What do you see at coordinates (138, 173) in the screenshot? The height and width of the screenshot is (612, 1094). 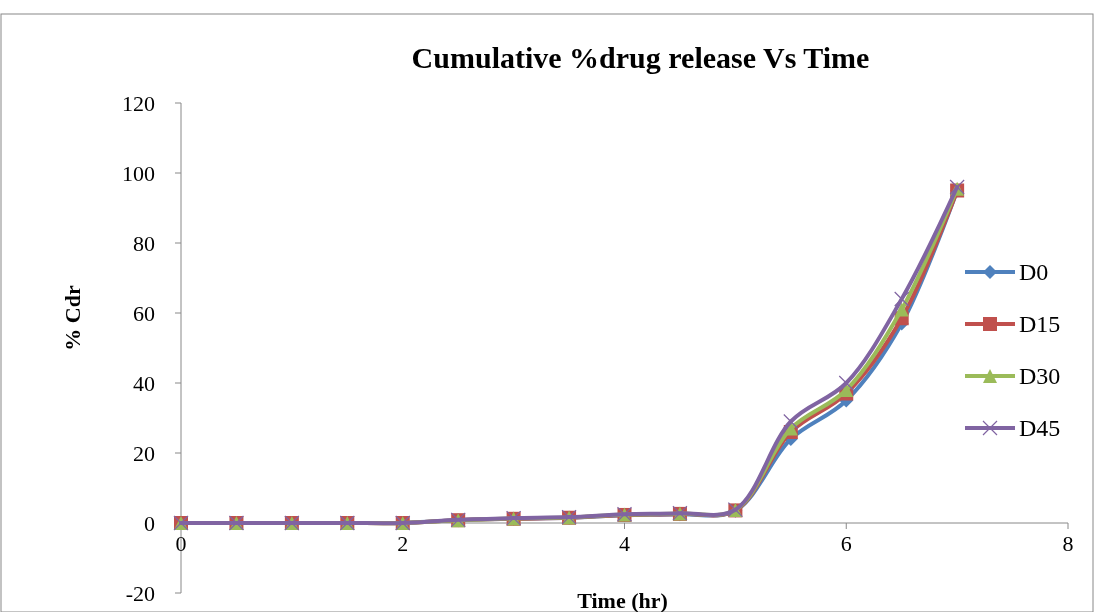 I see `y-tick-label: 100` at bounding box center [138, 173].